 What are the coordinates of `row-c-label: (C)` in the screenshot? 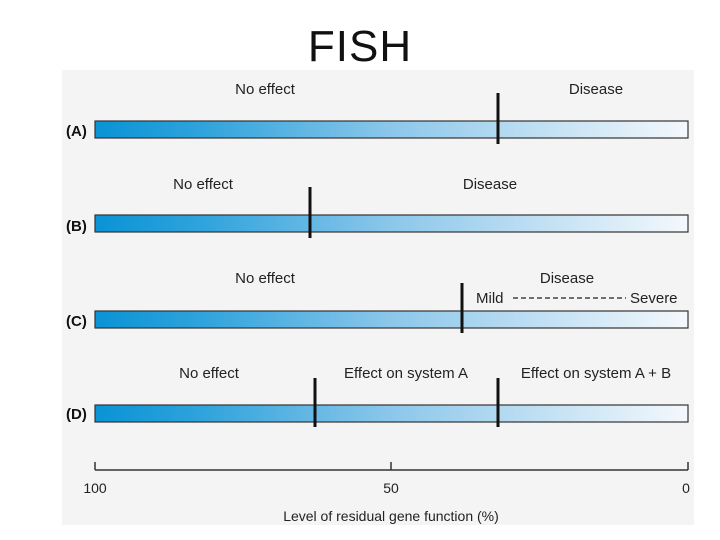 It's located at (76, 321).